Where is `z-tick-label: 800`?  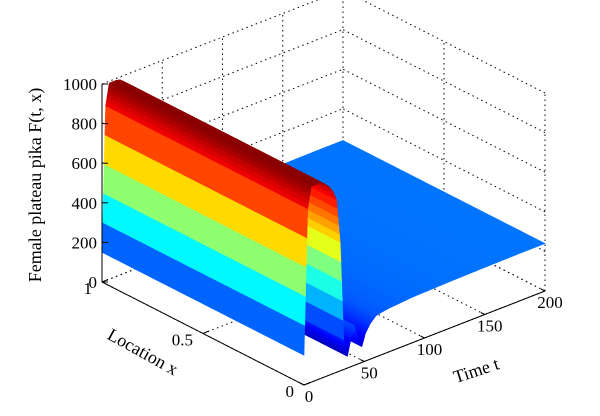
z-tick-label: 800 is located at coordinates (85, 124).